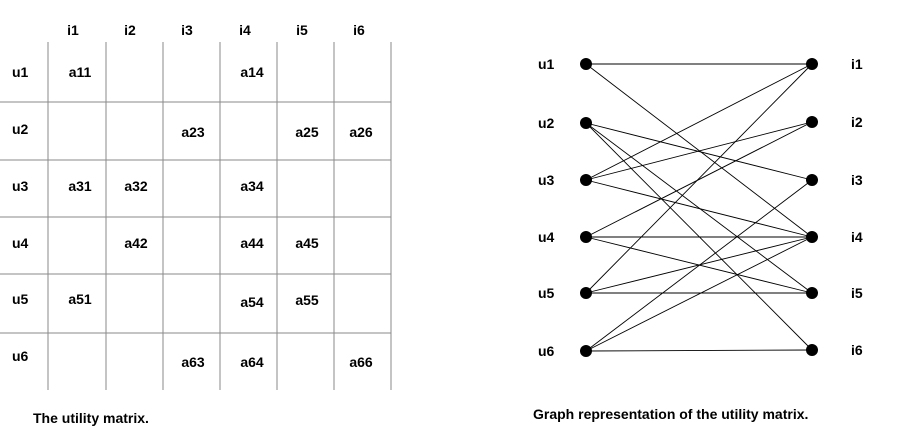 Image resolution: width=910 pixels, height=441 pixels. Describe the element at coordinates (857, 180) in the screenshot. I see `item-node-label: i3` at that location.